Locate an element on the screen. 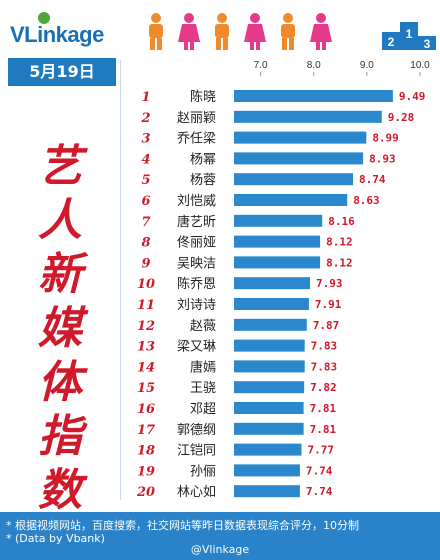 This screenshot has height=560, width=440. name-label: 杨幂 is located at coordinates (203, 159).